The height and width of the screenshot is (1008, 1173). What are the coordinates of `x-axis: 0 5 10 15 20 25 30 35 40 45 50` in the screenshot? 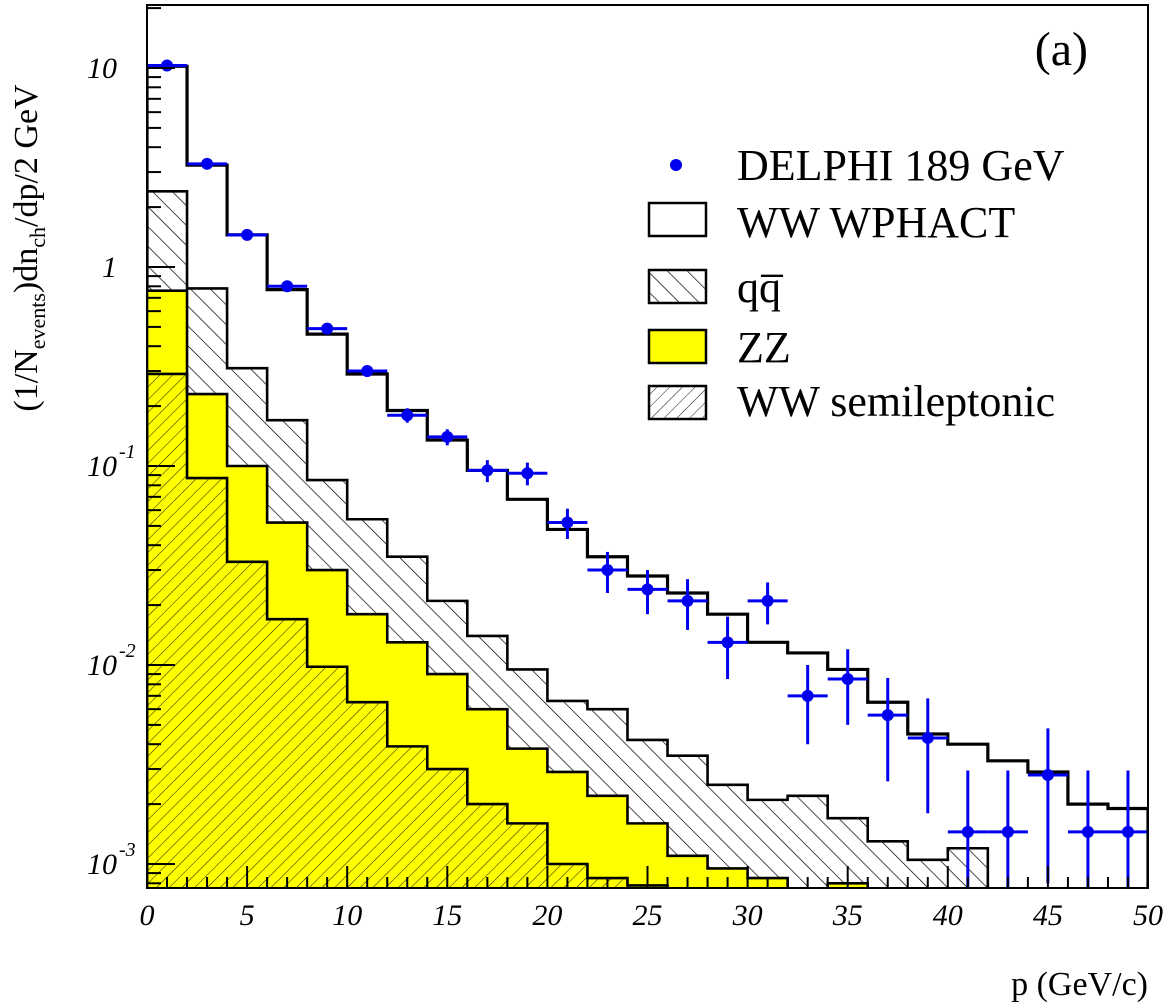 It's located at (651, 899).